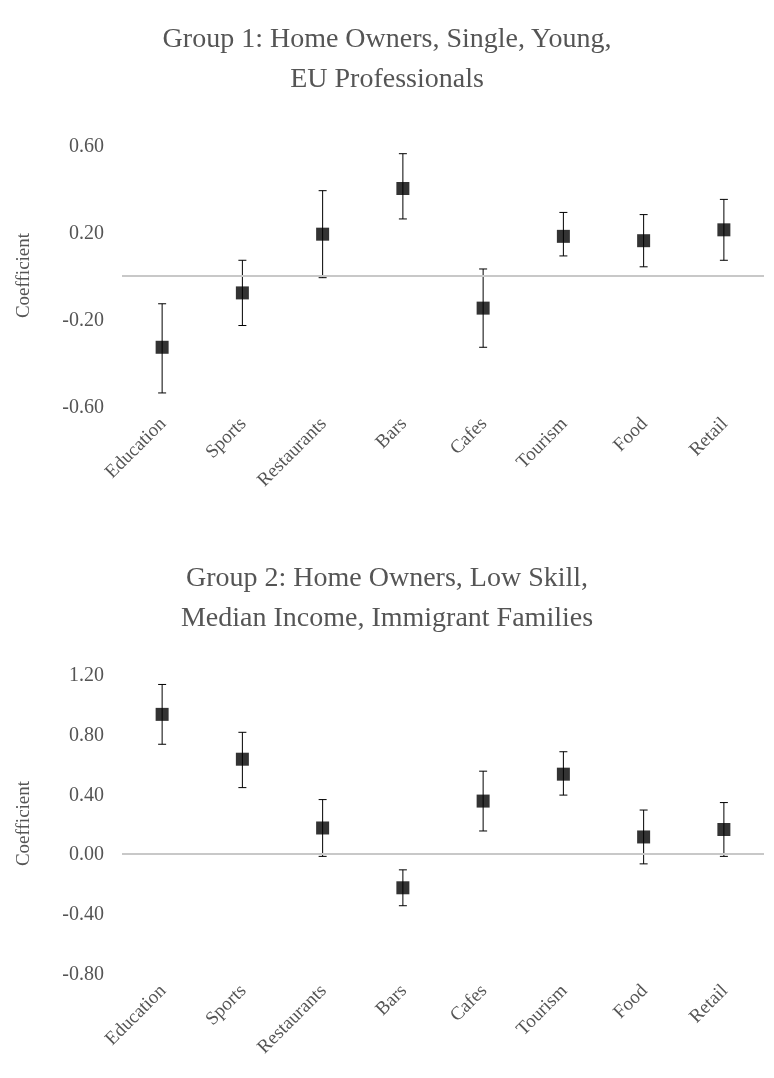 This screenshot has width=774, height=1078. Describe the element at coordinates (86, 793) in the screenshot. I see `y-tick-label: 0.40` at that location.